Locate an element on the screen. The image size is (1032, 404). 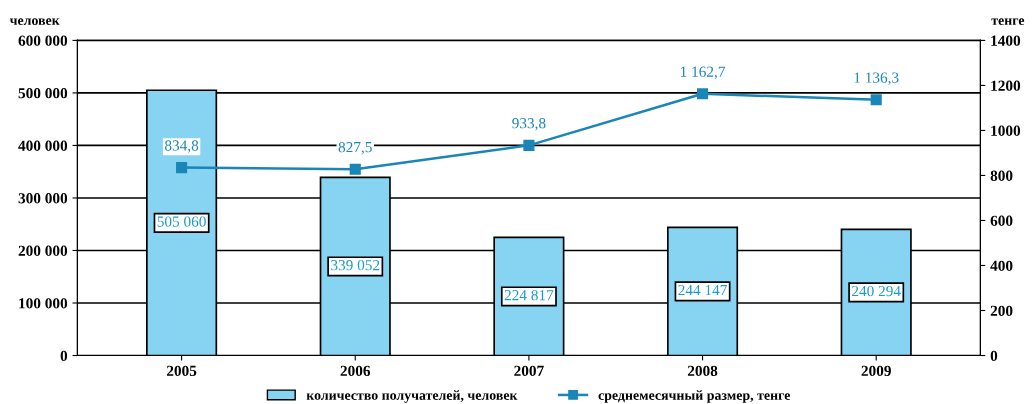
data-label: 244 147 is located at coordinates (702, 290).